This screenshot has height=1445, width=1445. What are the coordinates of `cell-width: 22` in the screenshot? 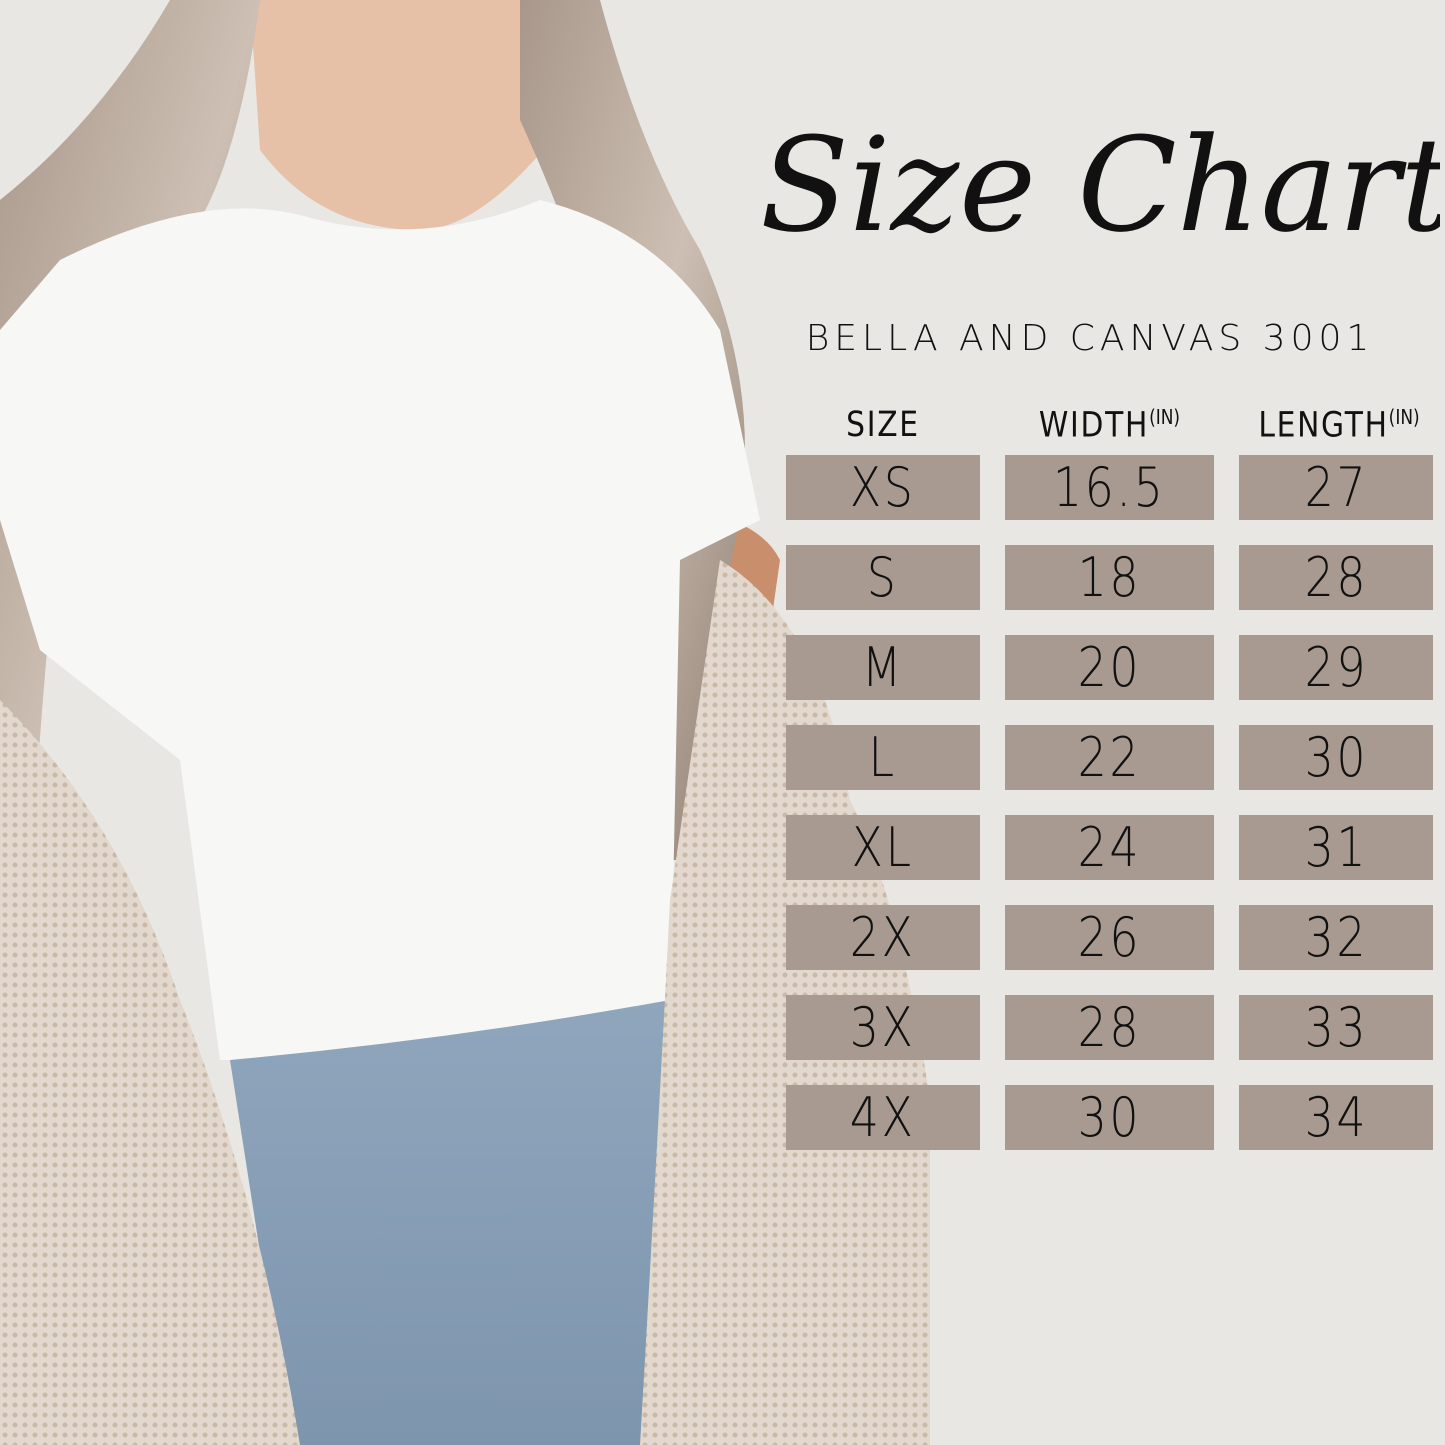 It's located at (1109, 757).